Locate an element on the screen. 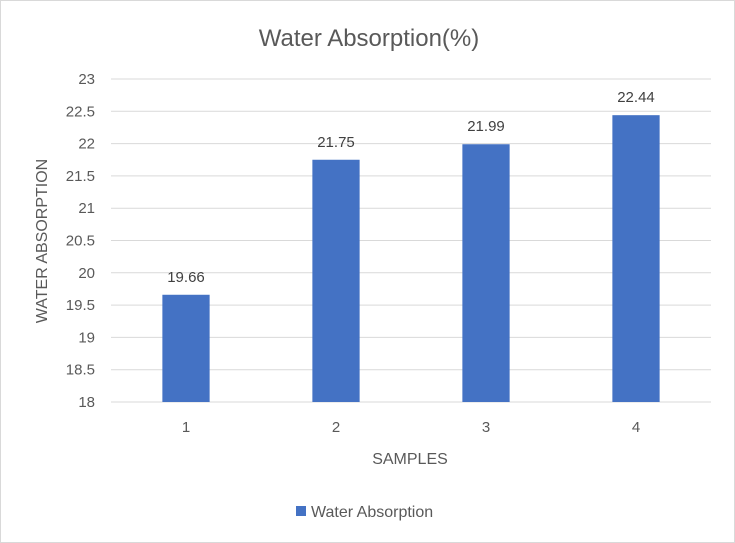 This screenshot has height=543, width=735. legend-label: Water Absorption is located at coordinates (372, 512).